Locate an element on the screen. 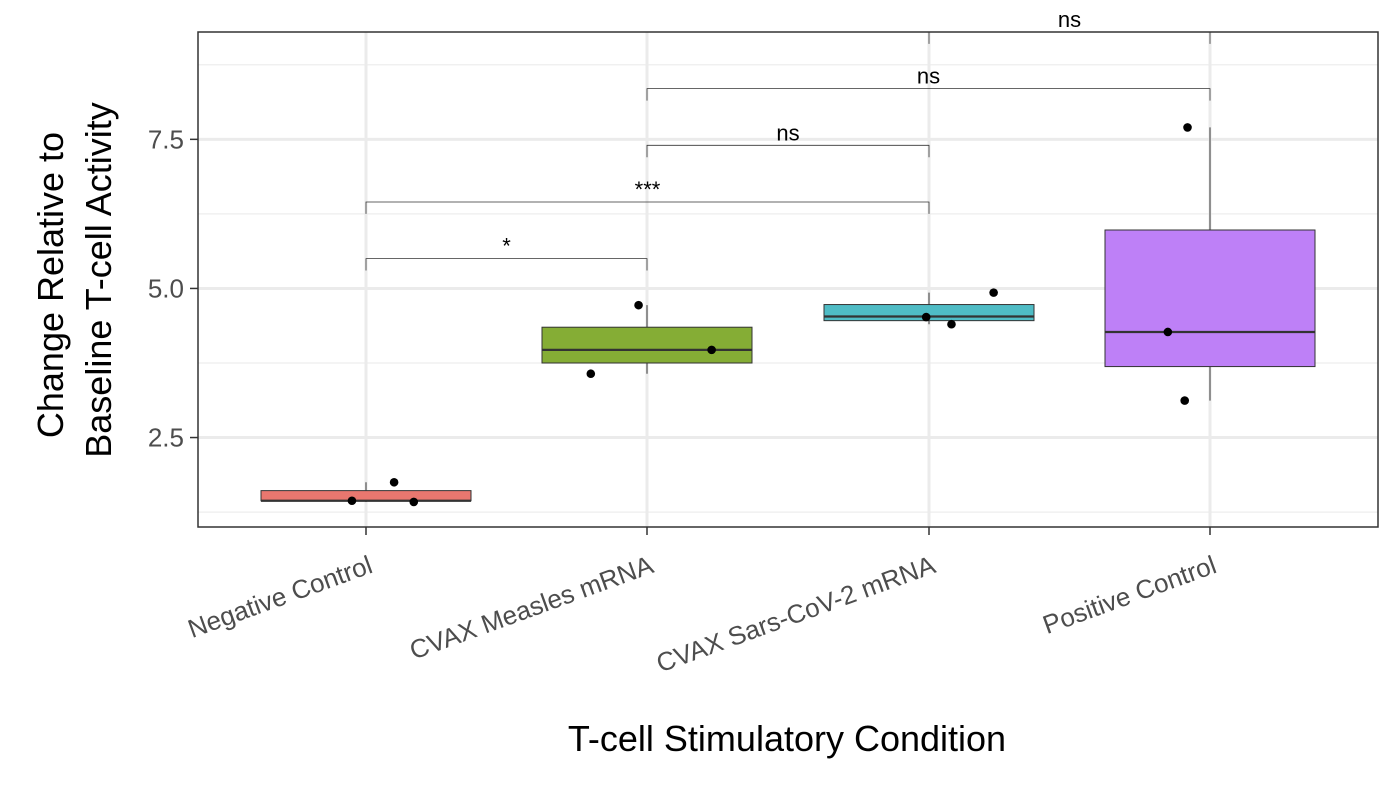 The width and height of the screenshot is (1396, 792). y-tick-label: 5.0 is located at coordinates (166, 288).